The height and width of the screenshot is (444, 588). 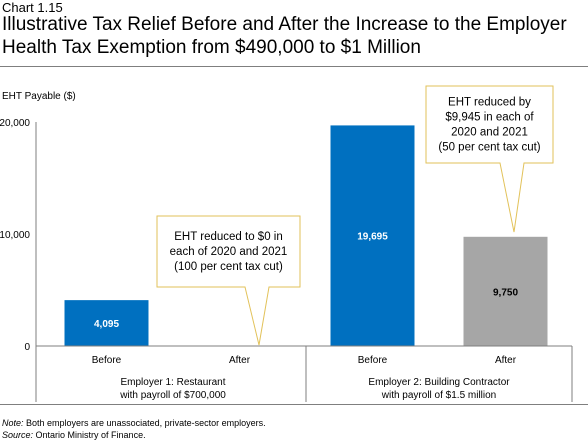 I want to click on callout-text: (50 per cent tax cut), so click(x=489, y=148).